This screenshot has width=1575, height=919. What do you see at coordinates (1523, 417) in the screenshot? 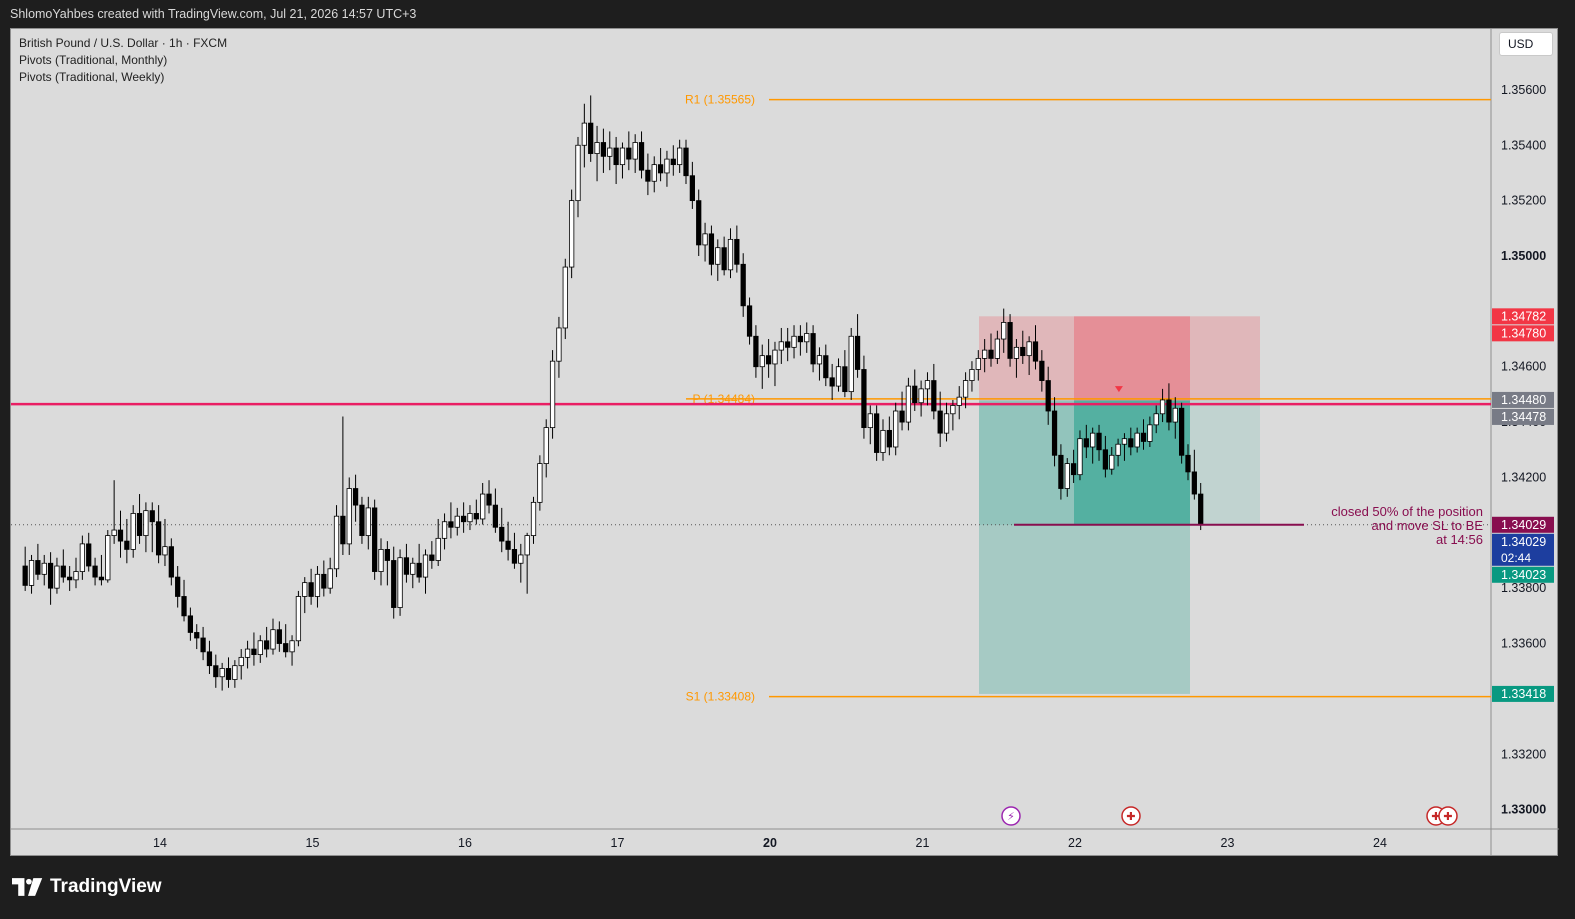
I see `price-label: 1.34478` at bounding box center [1523, 417].